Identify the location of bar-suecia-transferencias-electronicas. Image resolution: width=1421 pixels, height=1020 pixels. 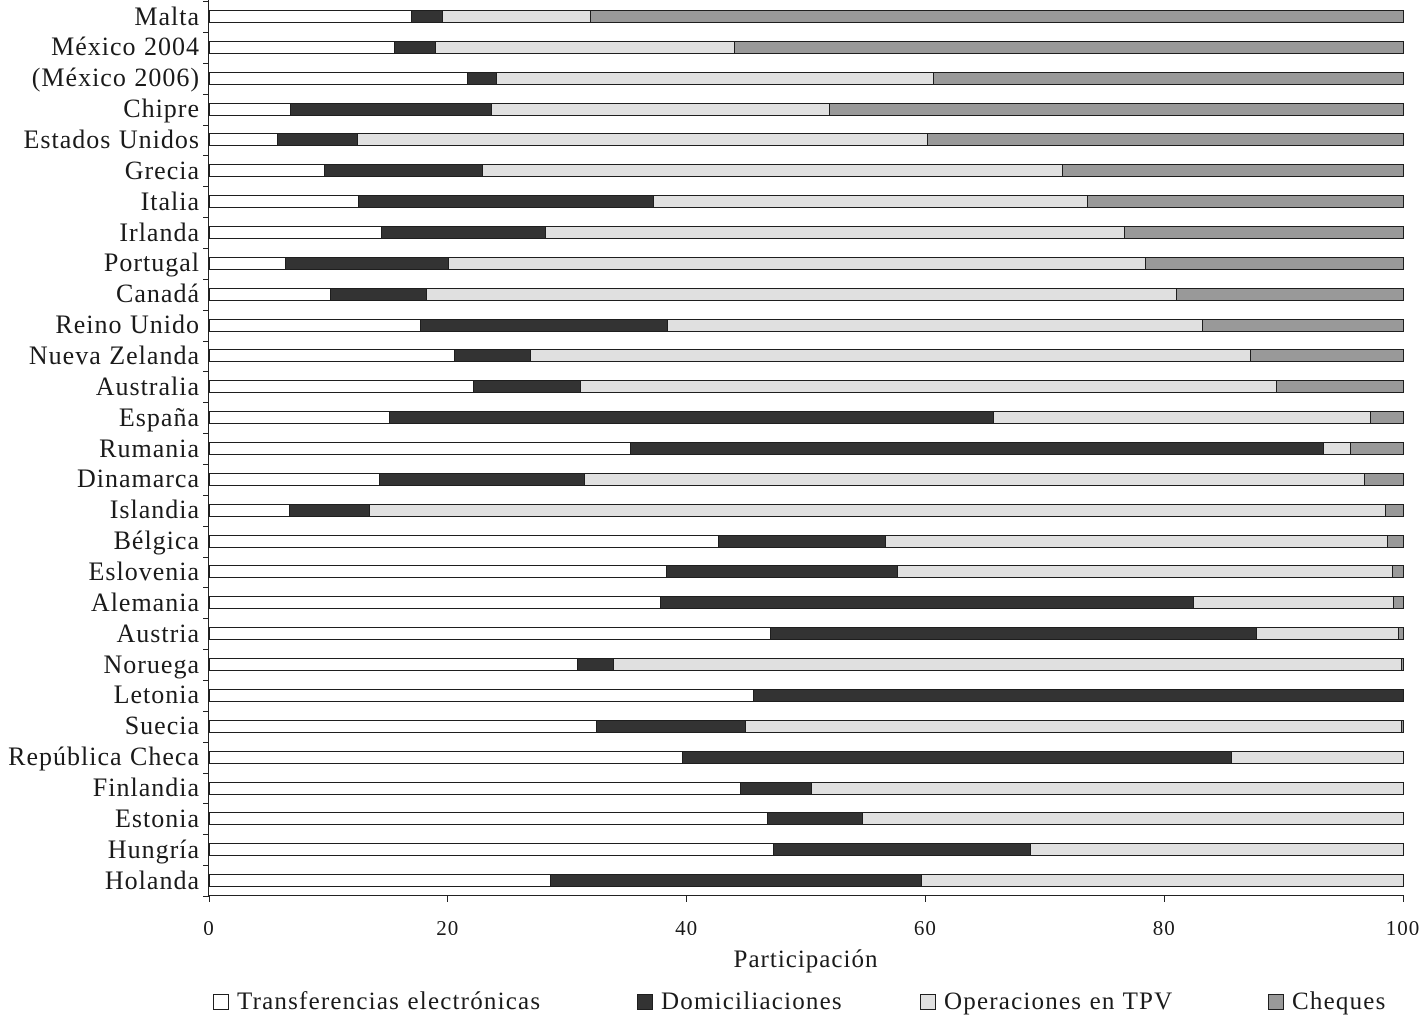
(403, 726).